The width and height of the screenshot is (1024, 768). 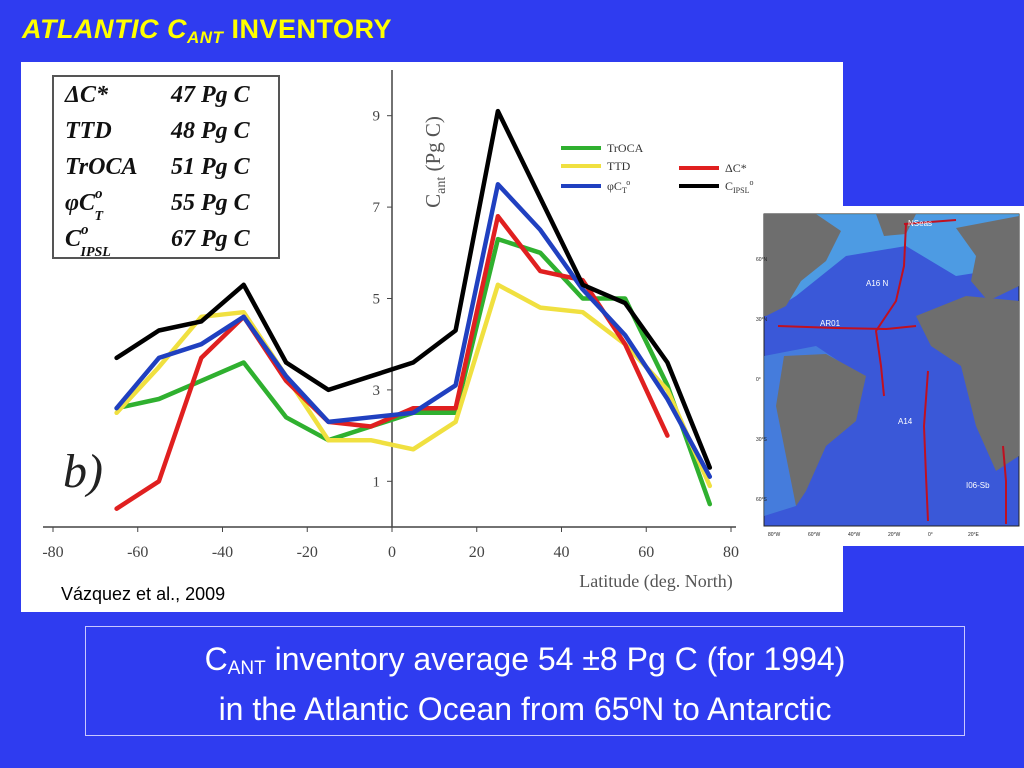 I want to click on section-a14, so click(x=925, y=446).